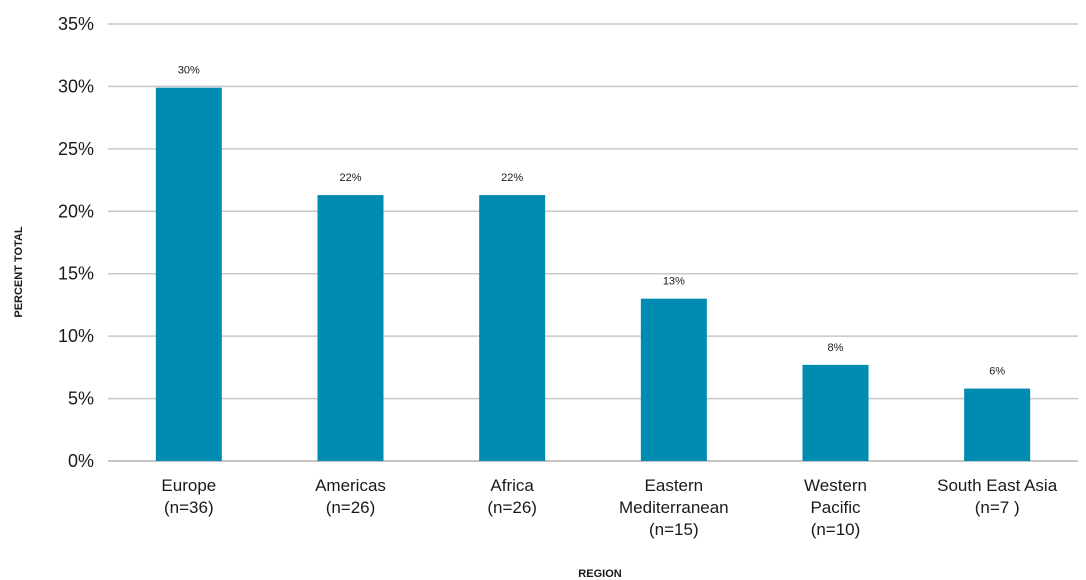 The height and width of the screenshot is (580, 1086). What do you see at coordinates (76, 274) in the screenshot?
I see `y-tick-label: 15%` at bounding box center [76, 274].